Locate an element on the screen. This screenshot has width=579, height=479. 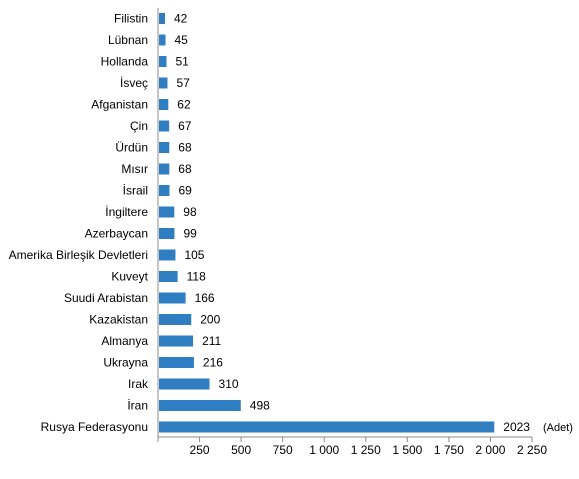
x-tick-label-3: 1 000 is located at coordinates (324, 450).